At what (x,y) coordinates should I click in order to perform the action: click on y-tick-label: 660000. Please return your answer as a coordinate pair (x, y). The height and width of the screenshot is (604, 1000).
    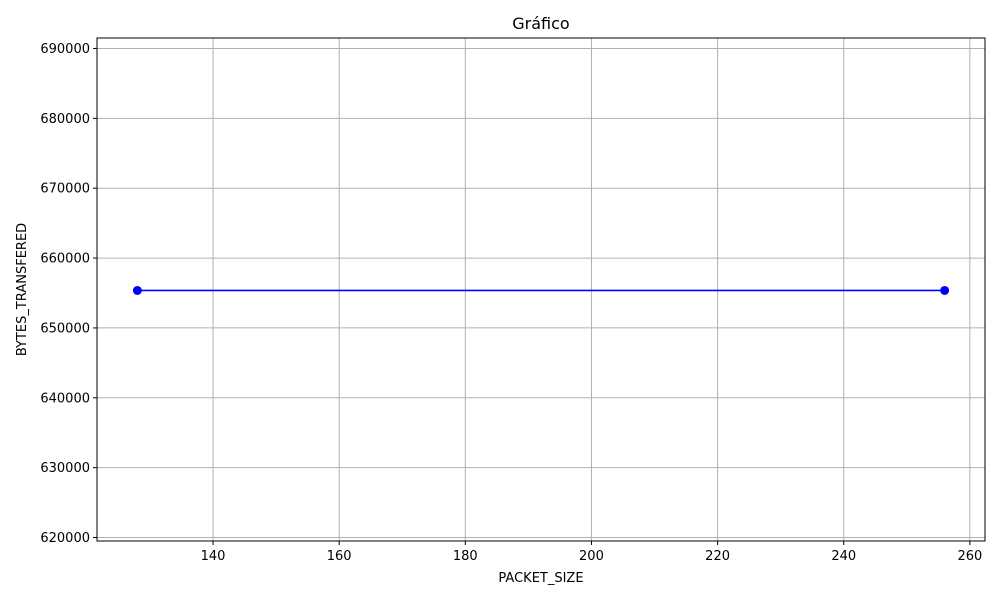
    Looking at the image, I should click on (65, 259).